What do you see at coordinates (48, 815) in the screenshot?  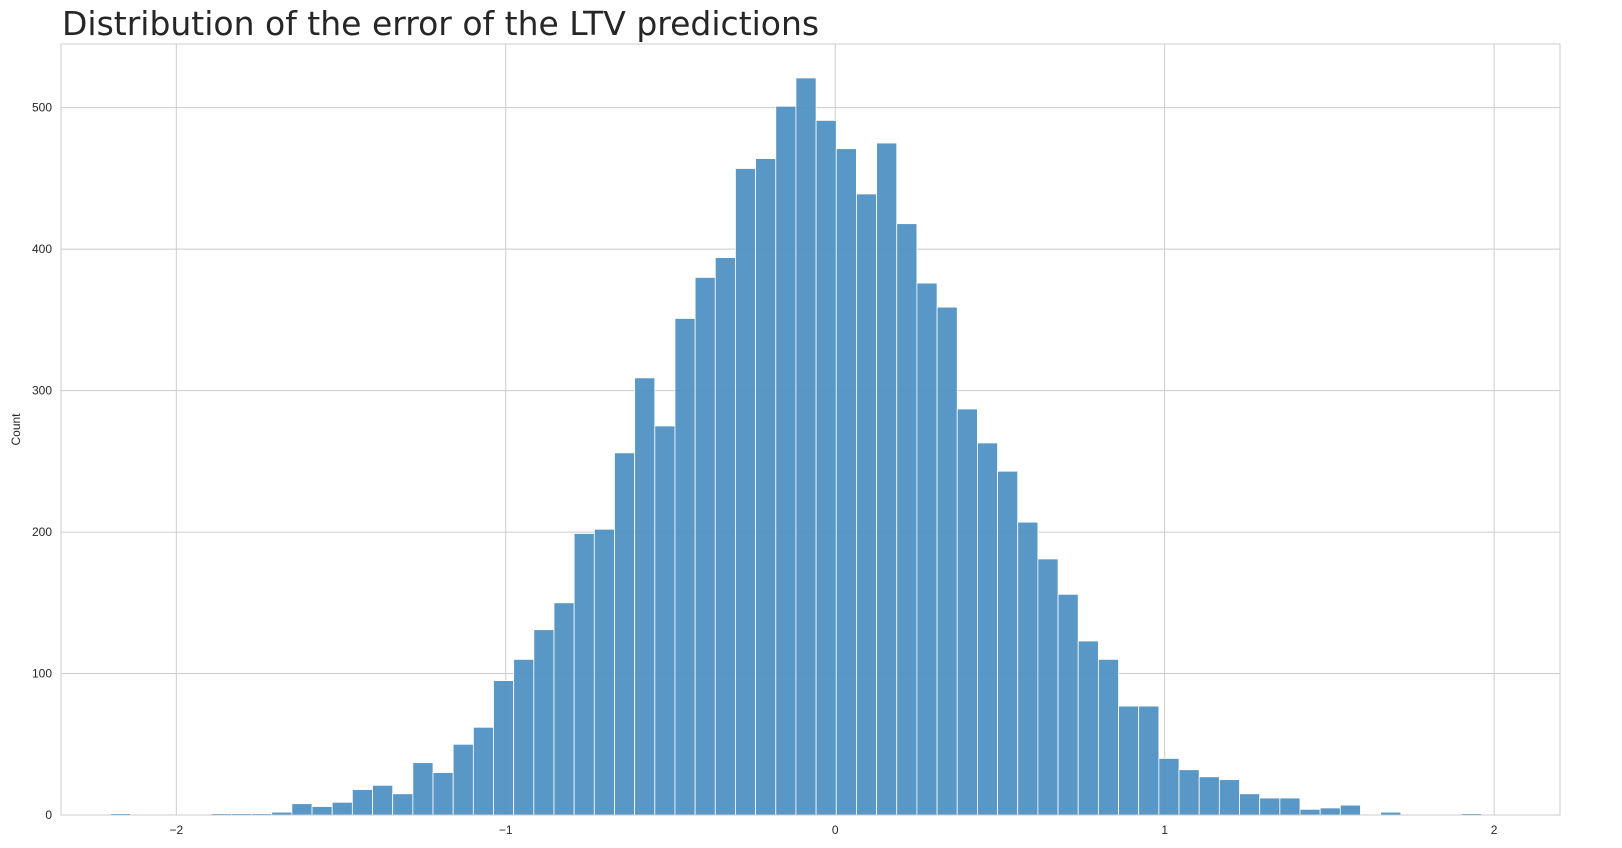 I see `y-tick-label: 0` at bounding box center [48, 815].